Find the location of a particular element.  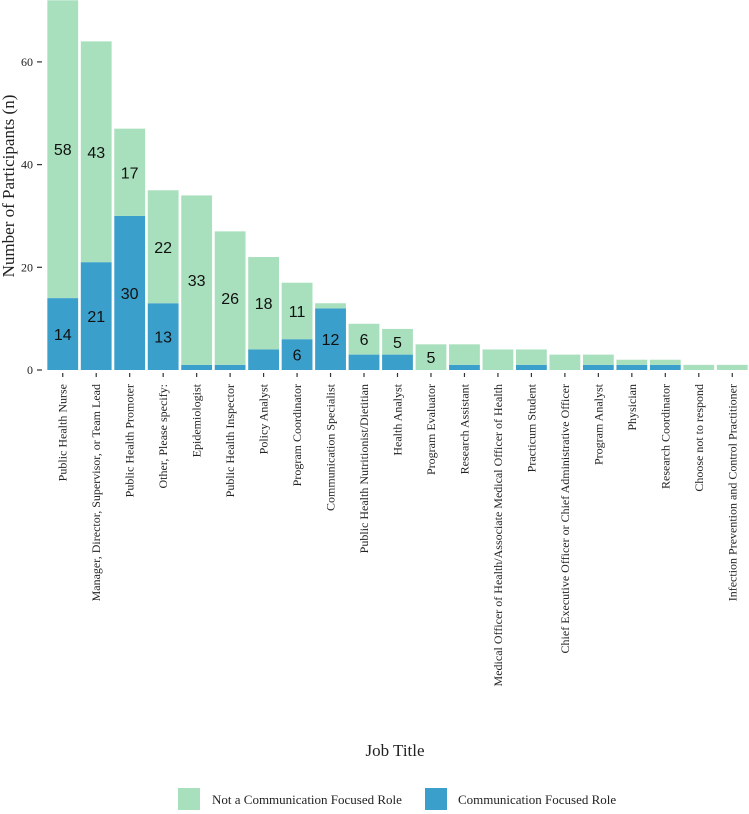

legend-label-communication: Communication Focused Role is located at coordinates (537, 799).